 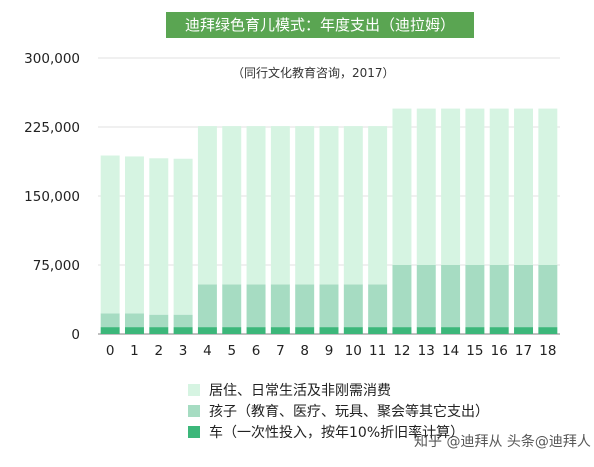 I want to click on y-tick-label: 75,000, so click(x=56, y=266).